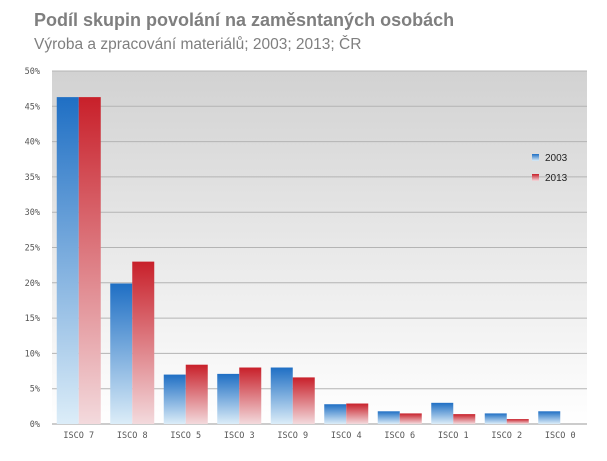  Describe the element at coordinates (550, 168) in the screenshot. I see `legend: 2003 2013` at that location.